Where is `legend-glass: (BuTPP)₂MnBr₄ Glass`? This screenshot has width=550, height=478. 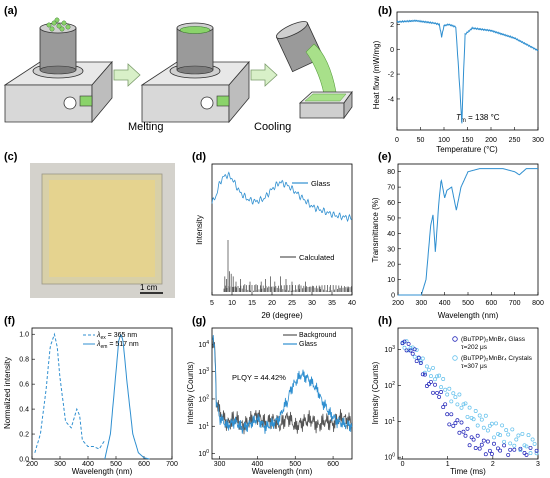
legend-glass: (BuTPP)₂MnBr₄ Glass is located at coordinates (493, 339).